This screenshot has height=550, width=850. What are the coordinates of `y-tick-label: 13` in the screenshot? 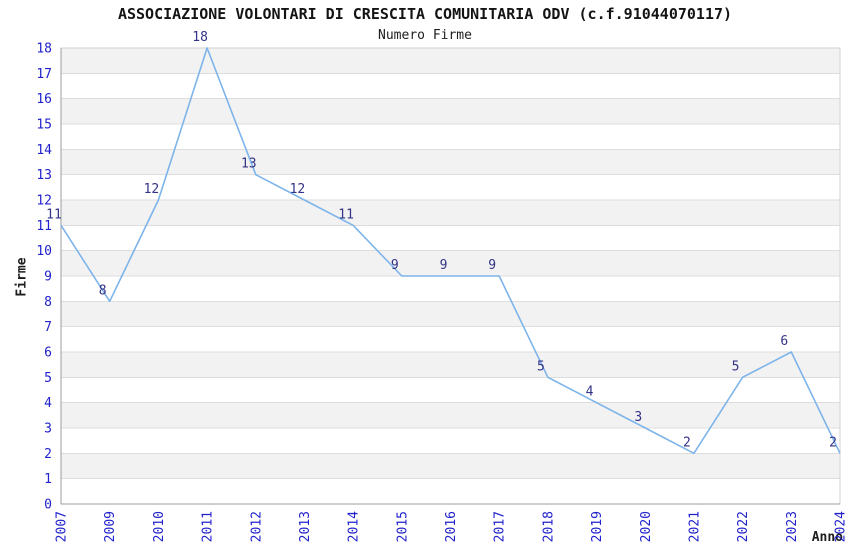 It's located at (44, 175).